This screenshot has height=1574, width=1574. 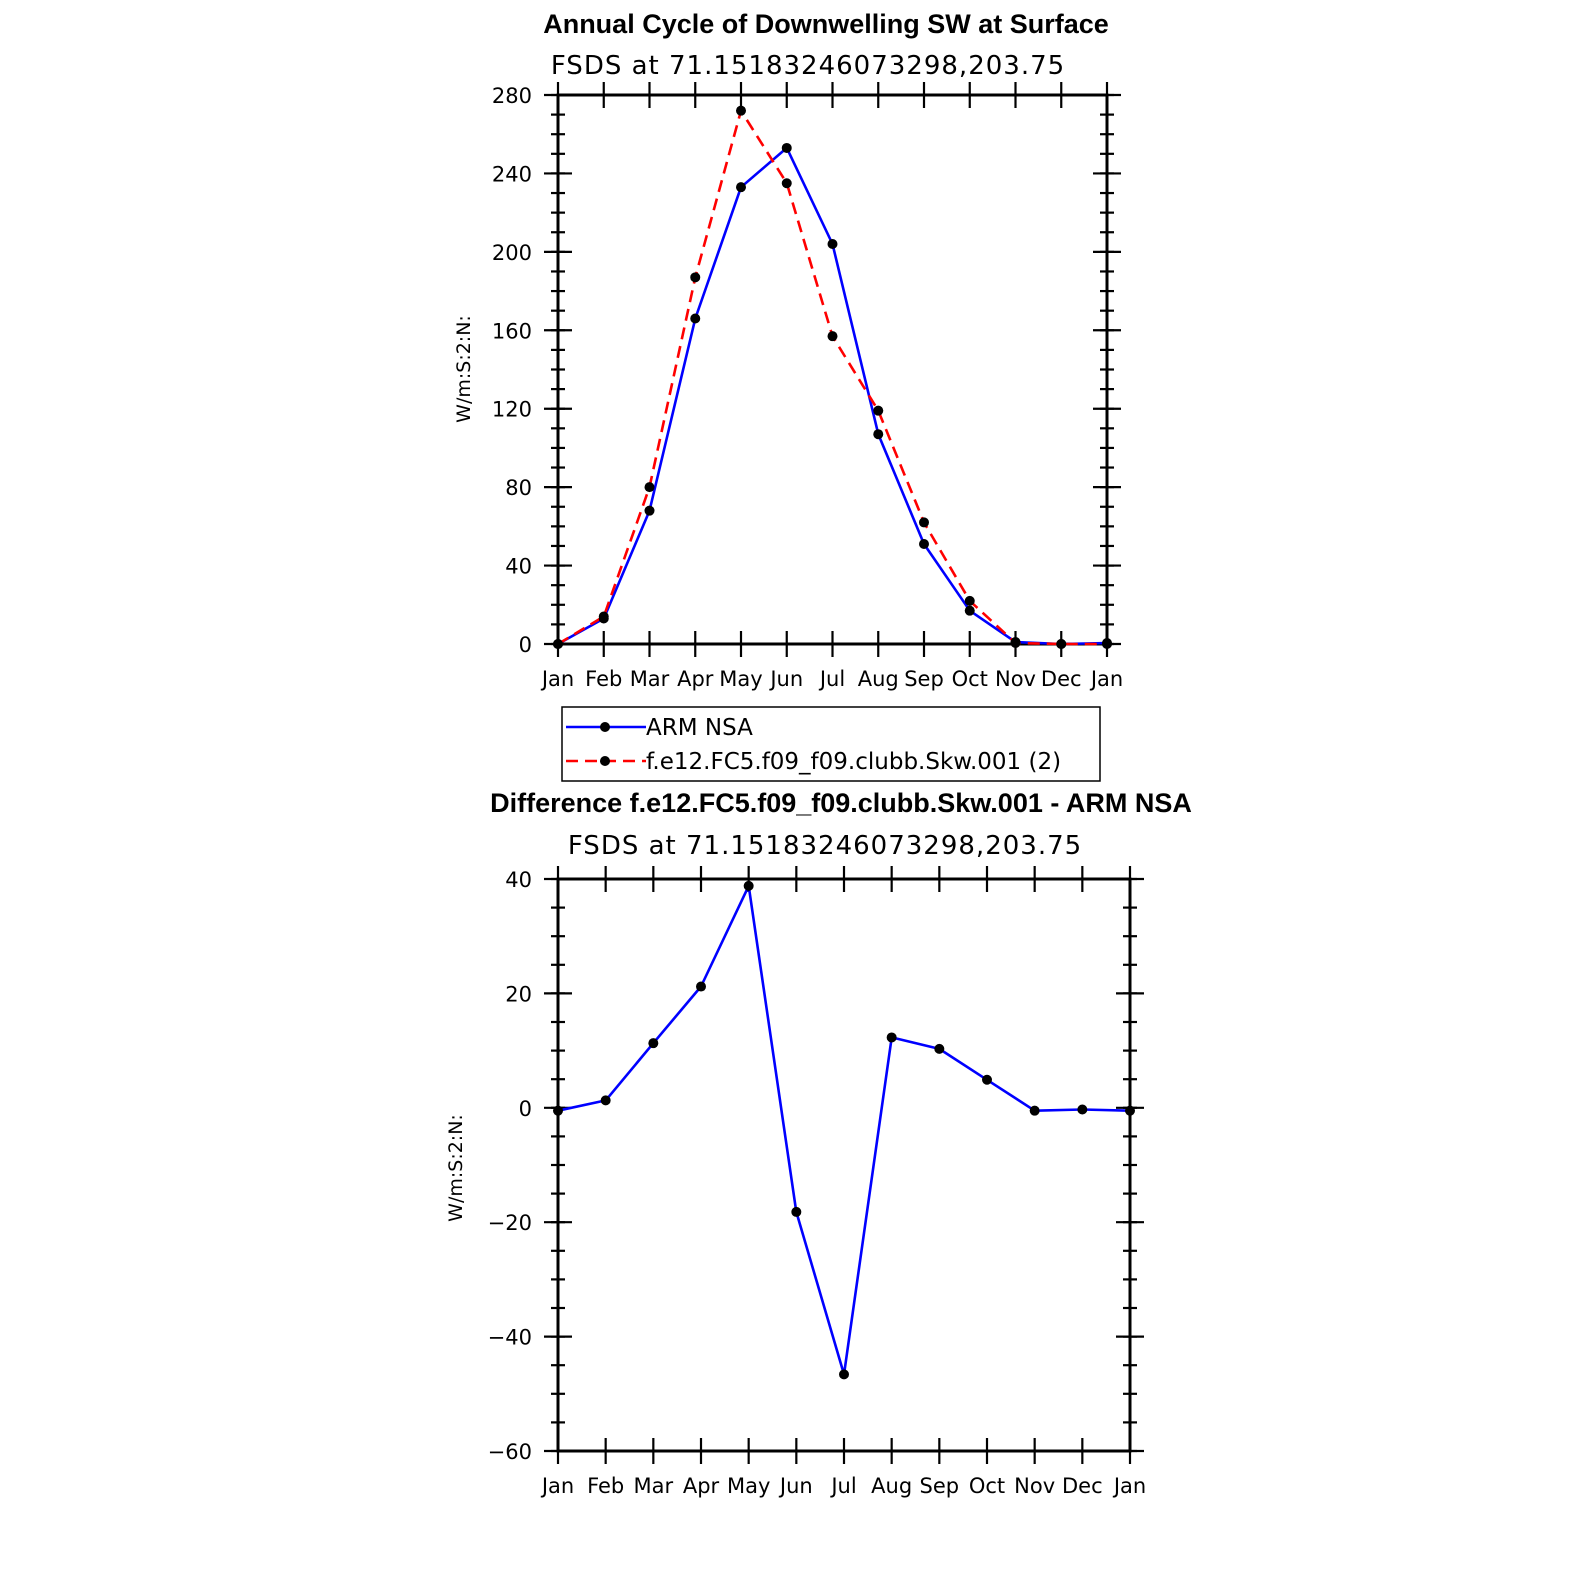 I want to click on y-tick-label: −40, so click(x=510, y=1338).